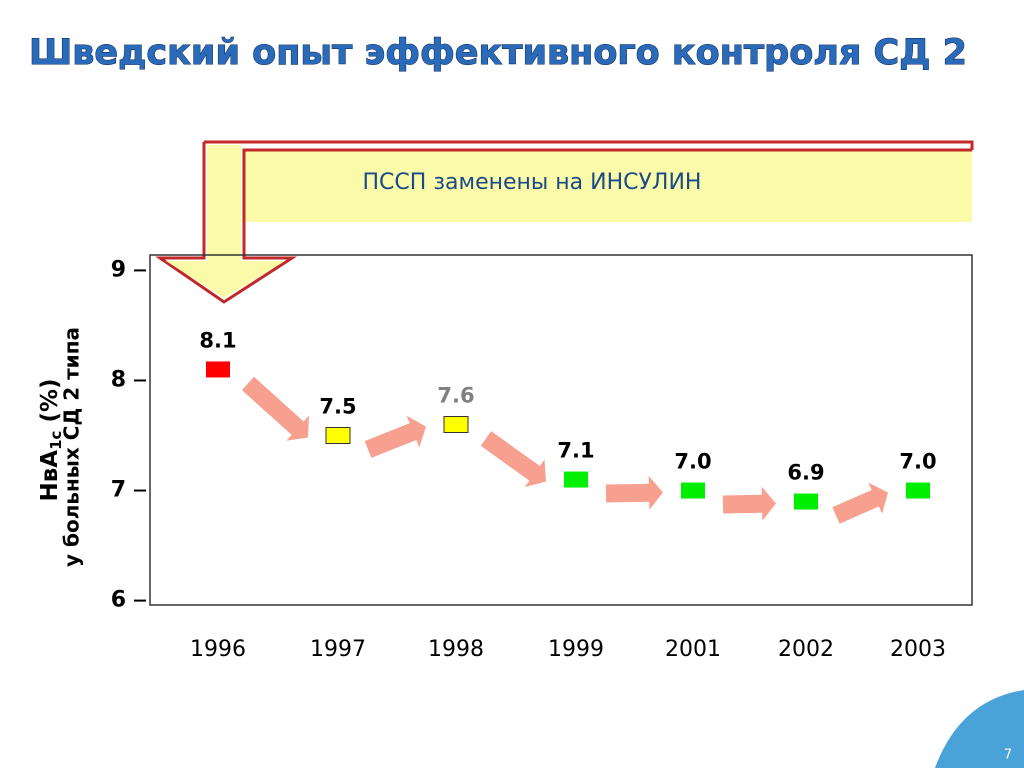  What do you see at coordinates (498, 53) in the screenshot?
I see `slide-title: Шведский опыт эффективного контроля СД 2` at bounding box center [498, 53].